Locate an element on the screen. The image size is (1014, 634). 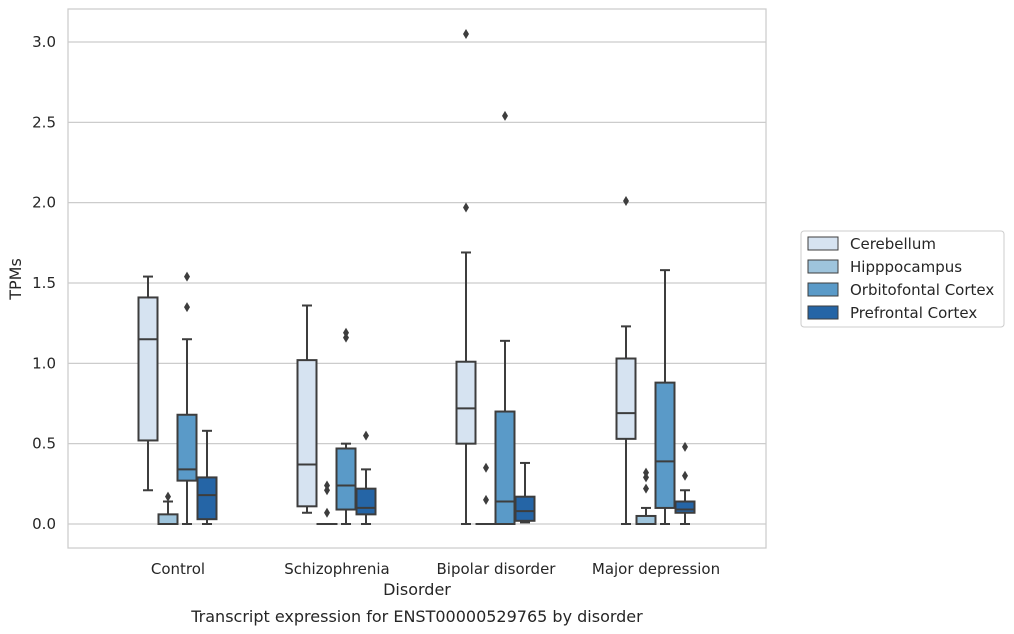
legend-label: Hipppocampus is located at coordinates (906, 267).